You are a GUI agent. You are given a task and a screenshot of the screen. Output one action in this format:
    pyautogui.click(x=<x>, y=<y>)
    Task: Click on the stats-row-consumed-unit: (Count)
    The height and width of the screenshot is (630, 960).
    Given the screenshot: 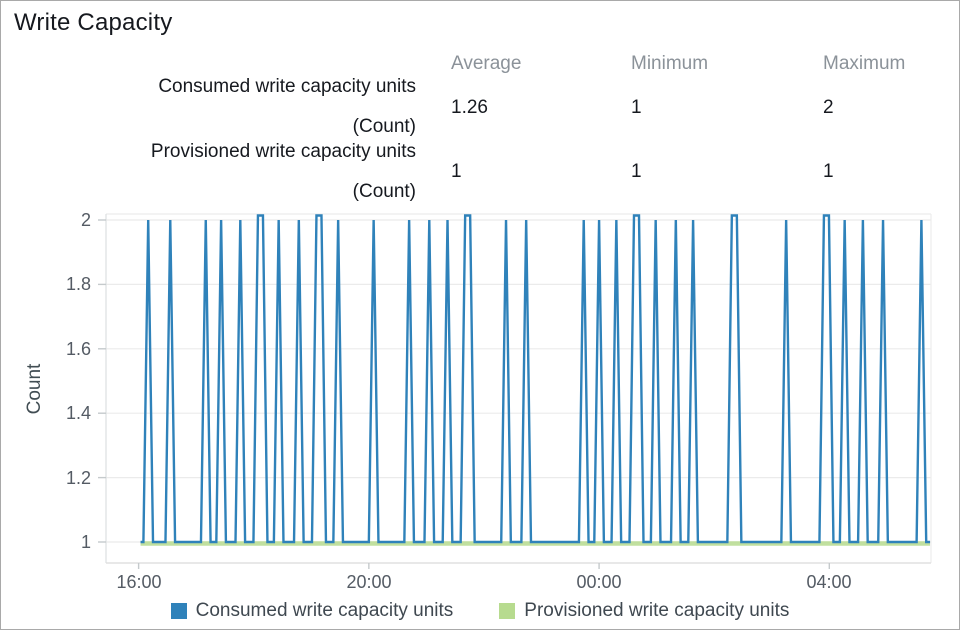 What is the action you would take?
    pyautogui.click(x=384, y=126)
    